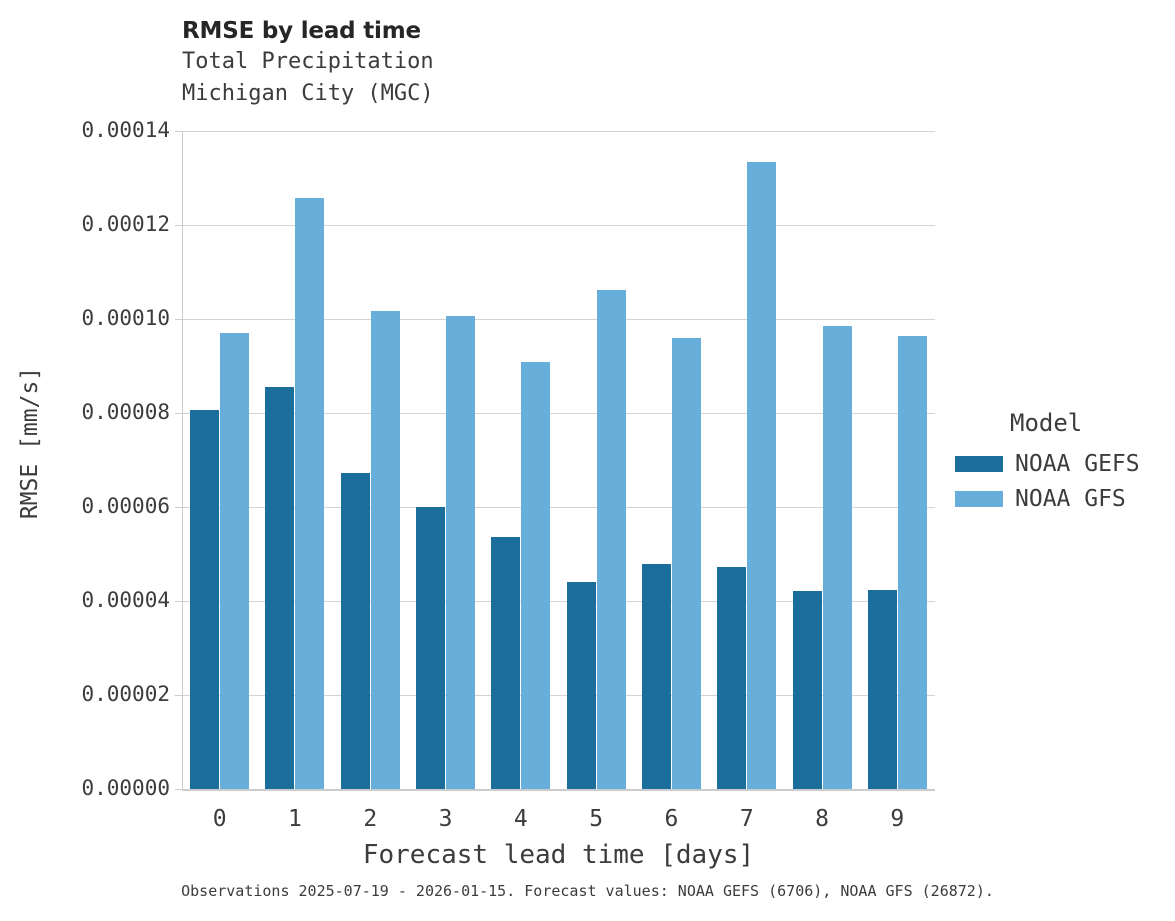  I want to click on x-tick-label: 2, so click(370, 819).